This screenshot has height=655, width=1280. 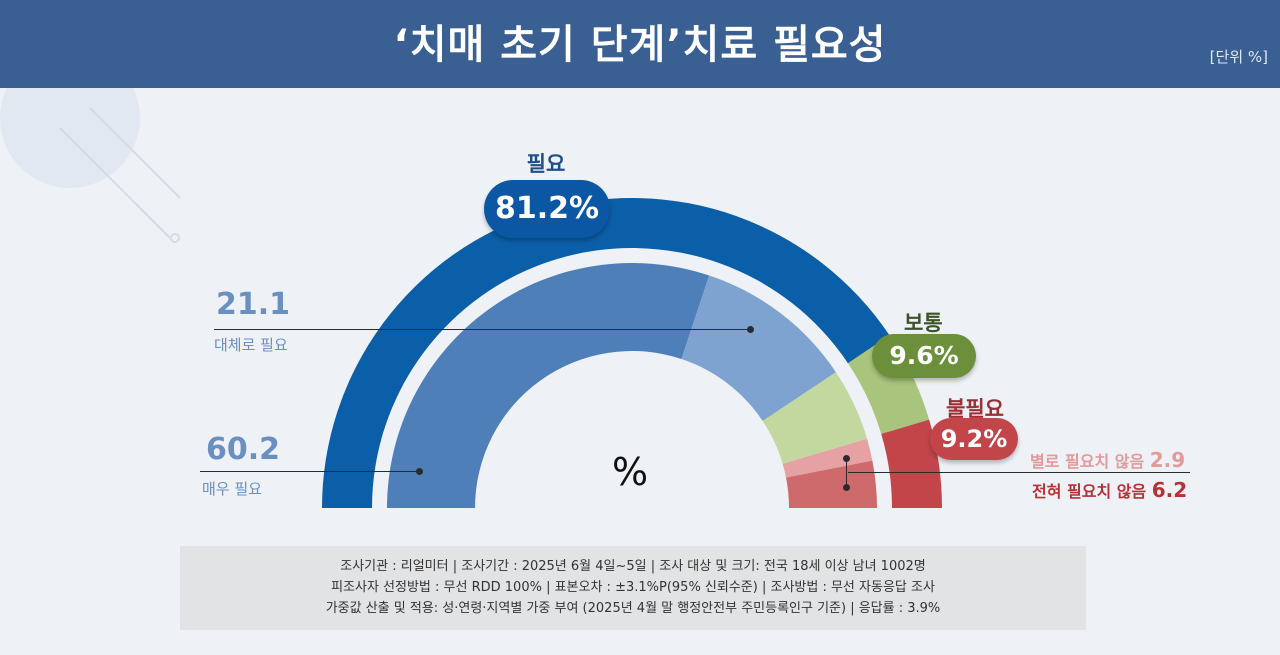 I want to click on outer-arc-neutral, so click(x=888, y=384).